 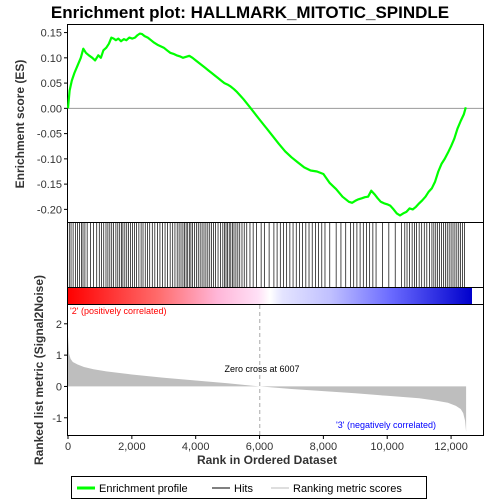 What do you see at coordinates (386, 425) in the screenshot?
I see `negative-correlation-label: '3' (negatively correlated)` at bounding box center [386, 425].